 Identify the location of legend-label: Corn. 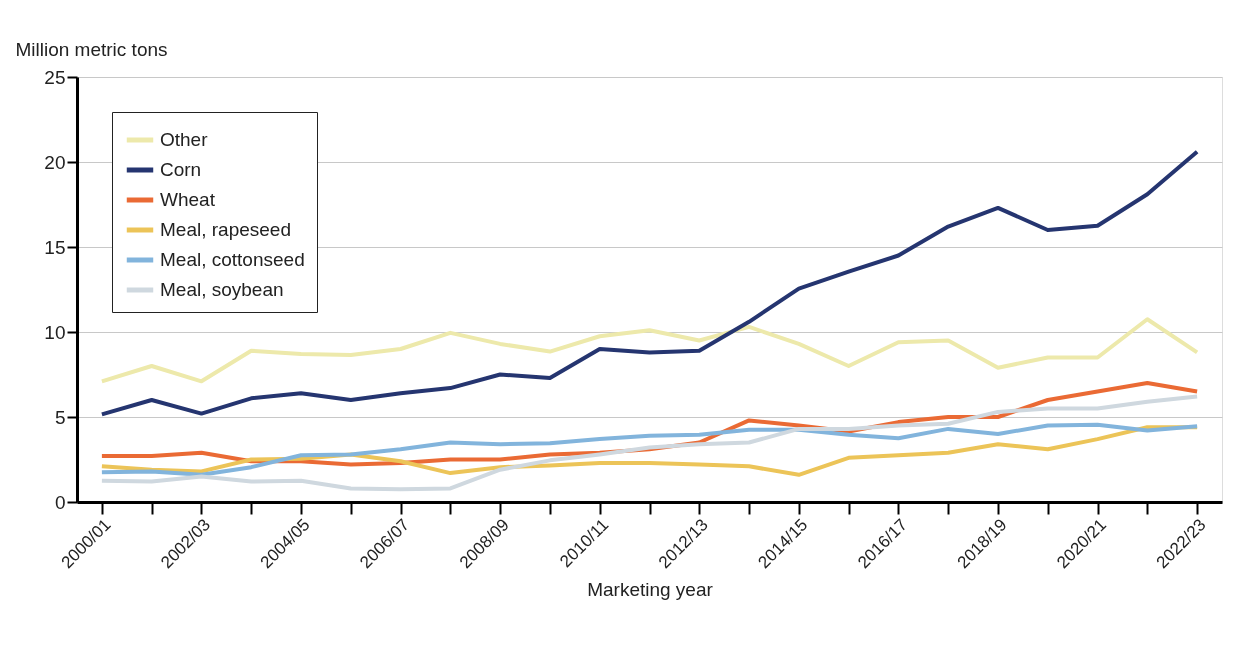
(181, 169).